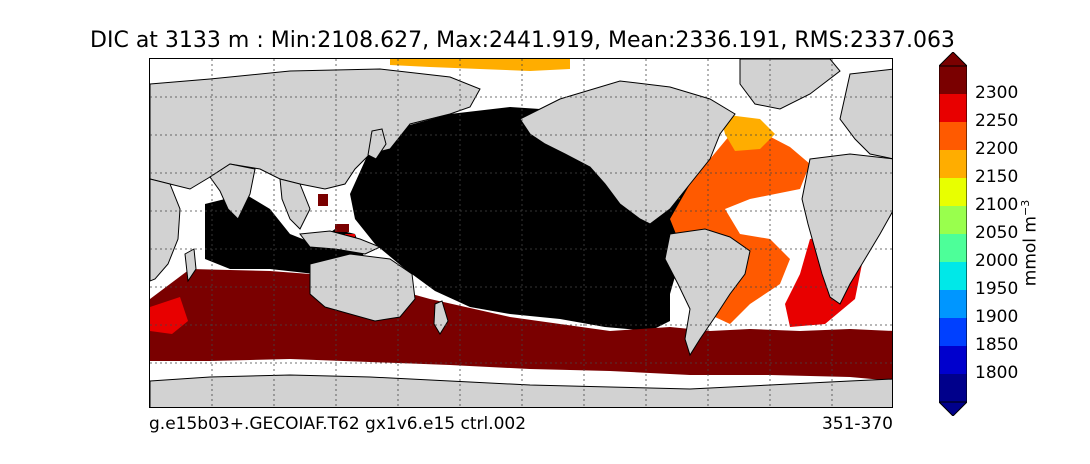  I want to click on colorbar-tick-label: 2250, so click(997, 121).